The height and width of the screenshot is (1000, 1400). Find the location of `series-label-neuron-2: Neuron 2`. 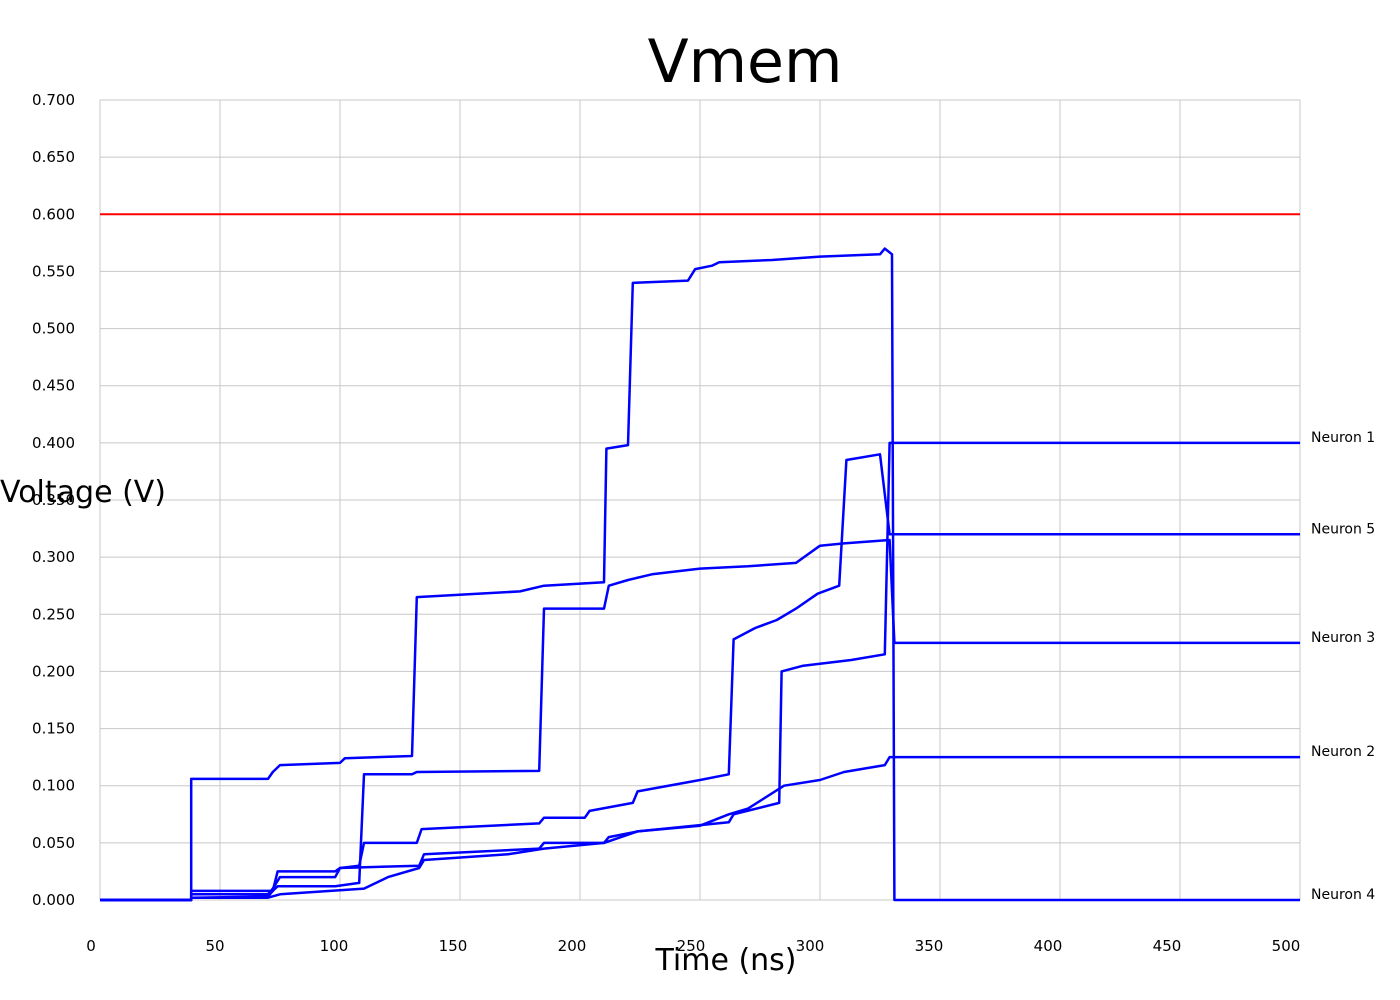

series-label-neuron-2: Neuron 2 is located at coordinates (1343, 752).